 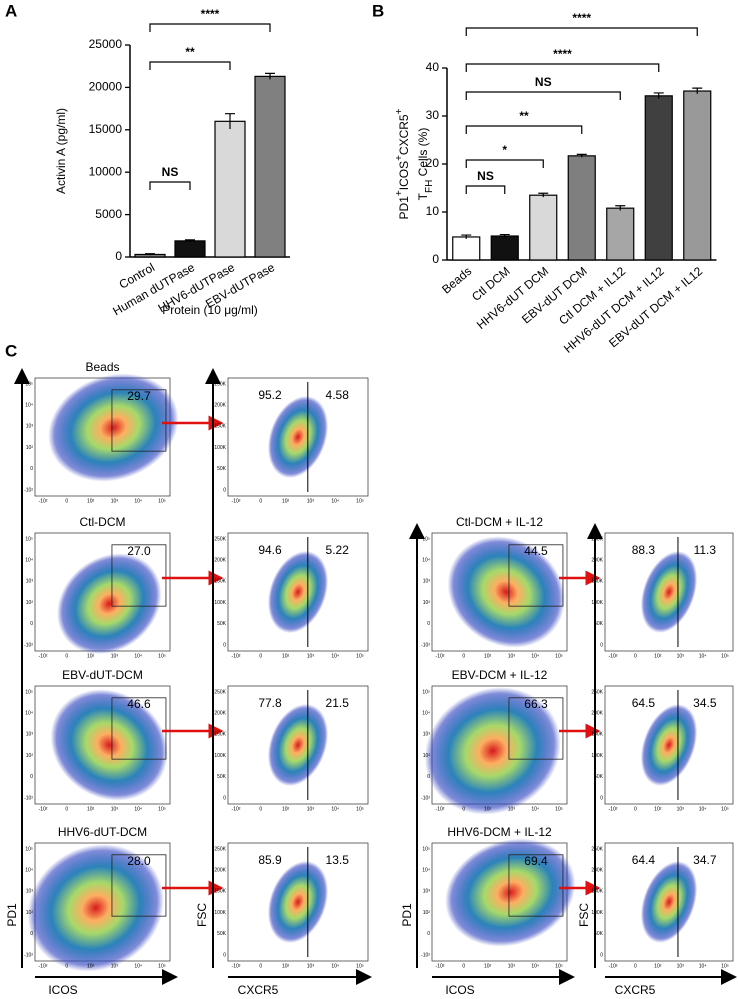 I want to click on flow-tick-label: 50K, so click(x=222, y=934).